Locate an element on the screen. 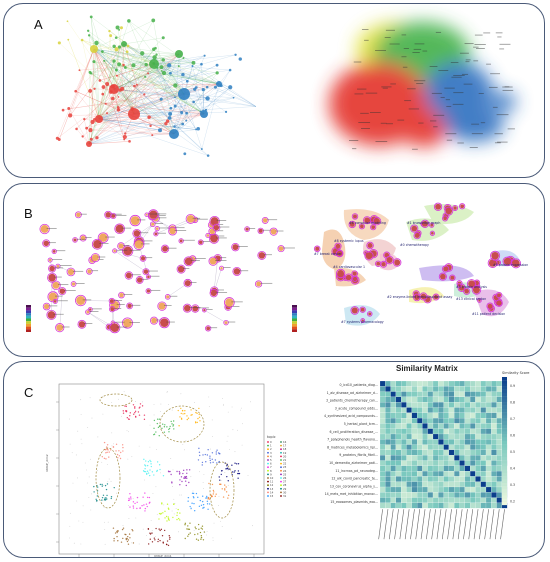  cluster-label: #3 protein analysis is located at coordinates (471, 287).